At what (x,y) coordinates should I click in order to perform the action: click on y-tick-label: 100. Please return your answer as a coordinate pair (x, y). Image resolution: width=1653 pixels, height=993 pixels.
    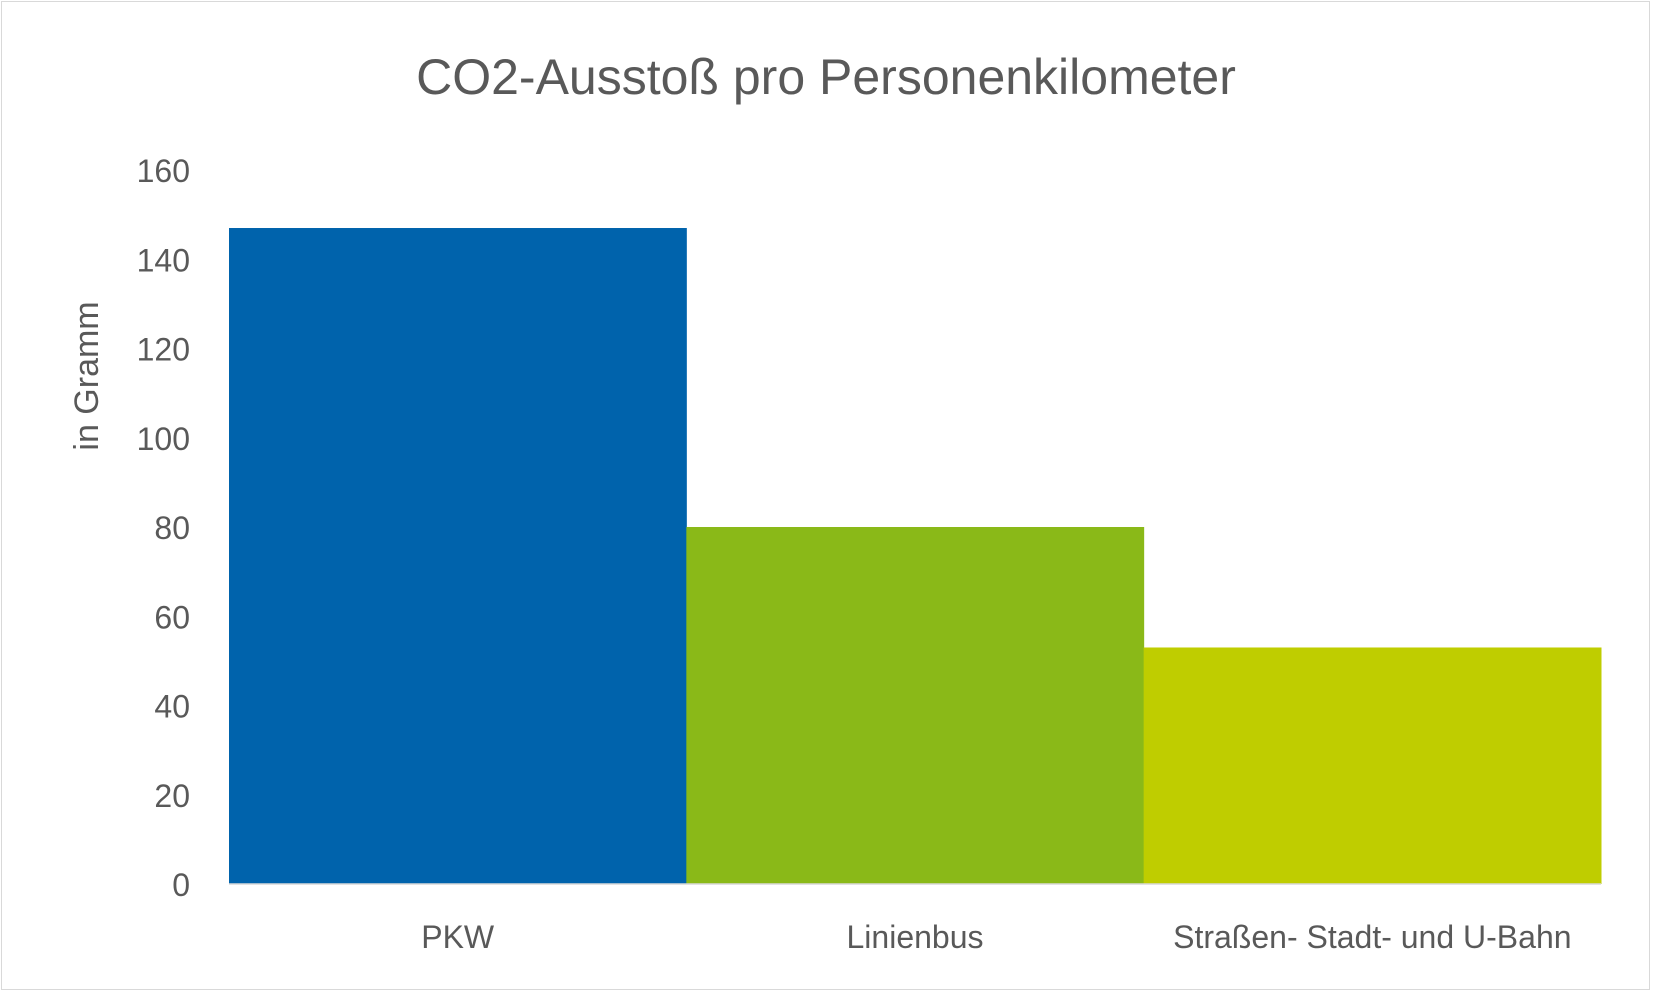
    Looking at the image, I should click on (163, 439).